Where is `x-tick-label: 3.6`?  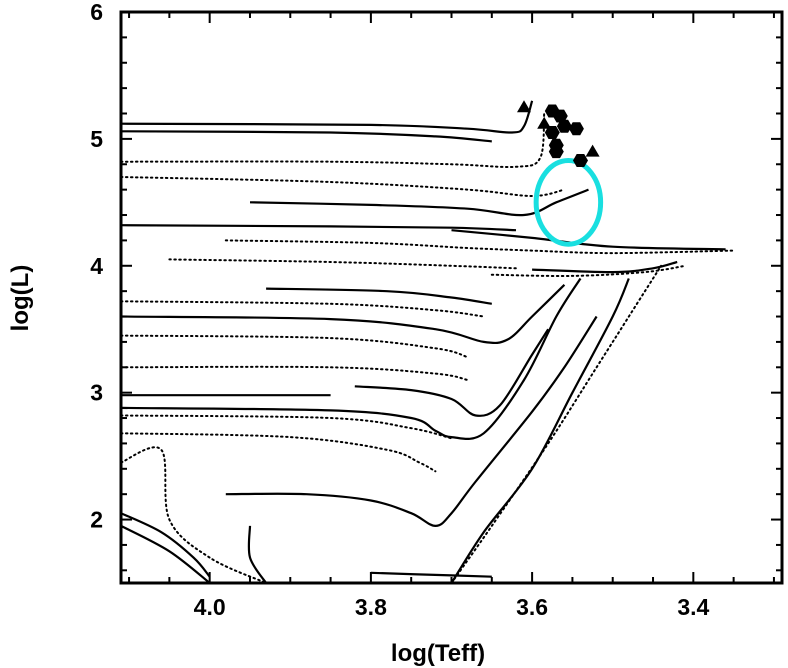 x-tick-label: 3.6 is located at coordinates (532, 607).